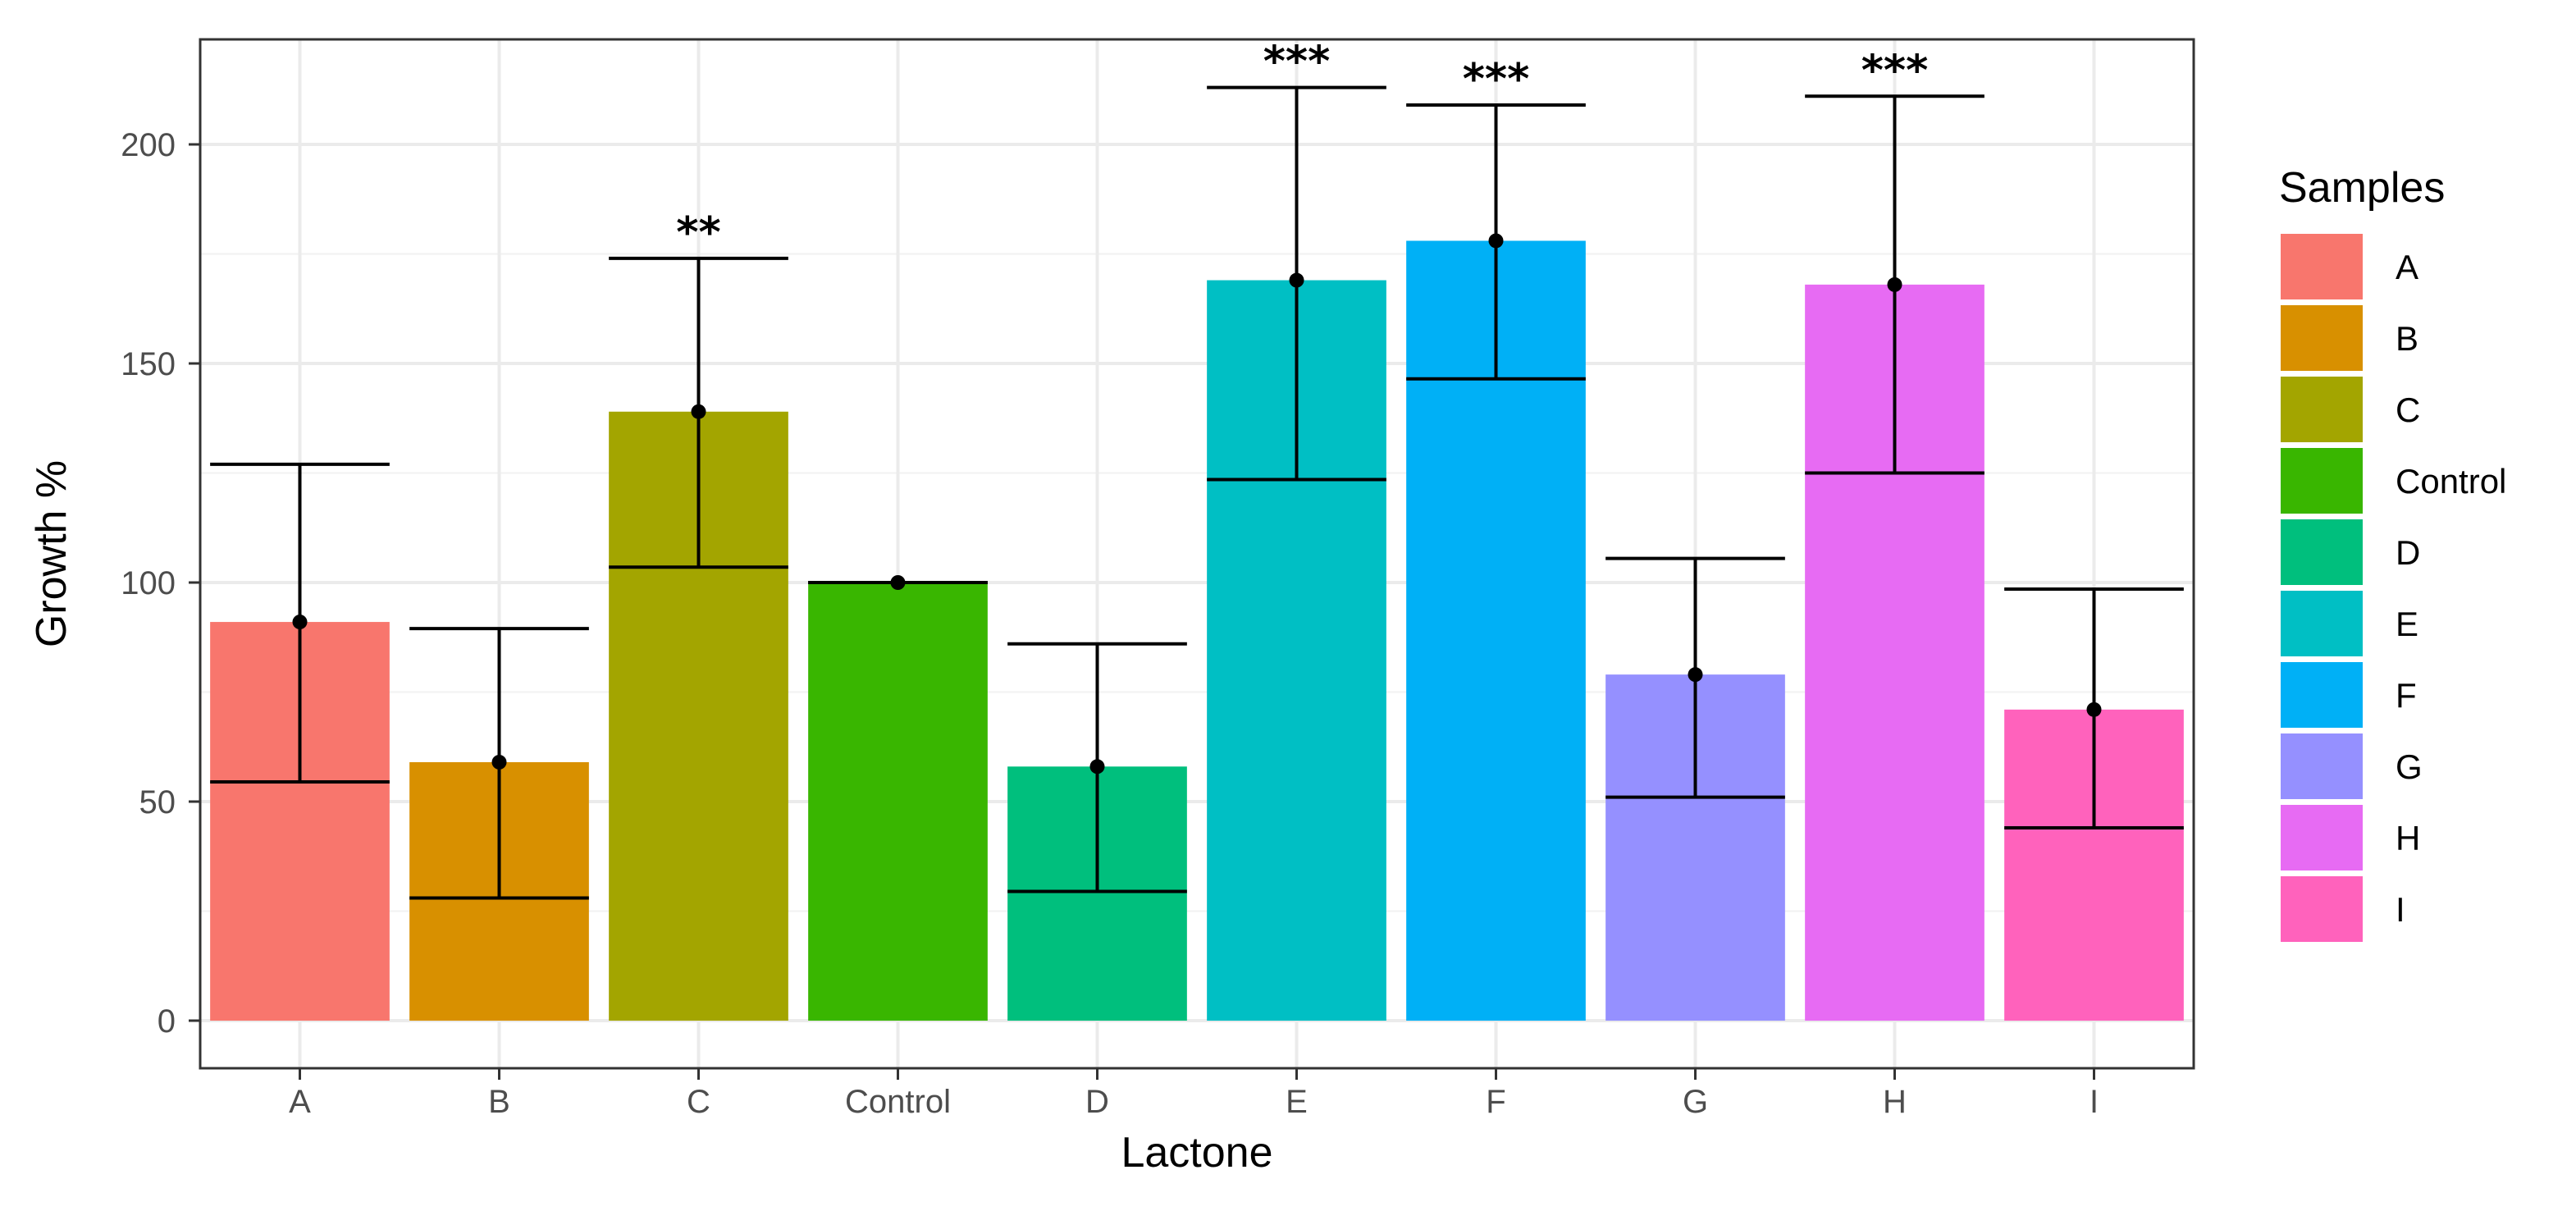  I want to click on mean-point-f, so click(1496, 241).